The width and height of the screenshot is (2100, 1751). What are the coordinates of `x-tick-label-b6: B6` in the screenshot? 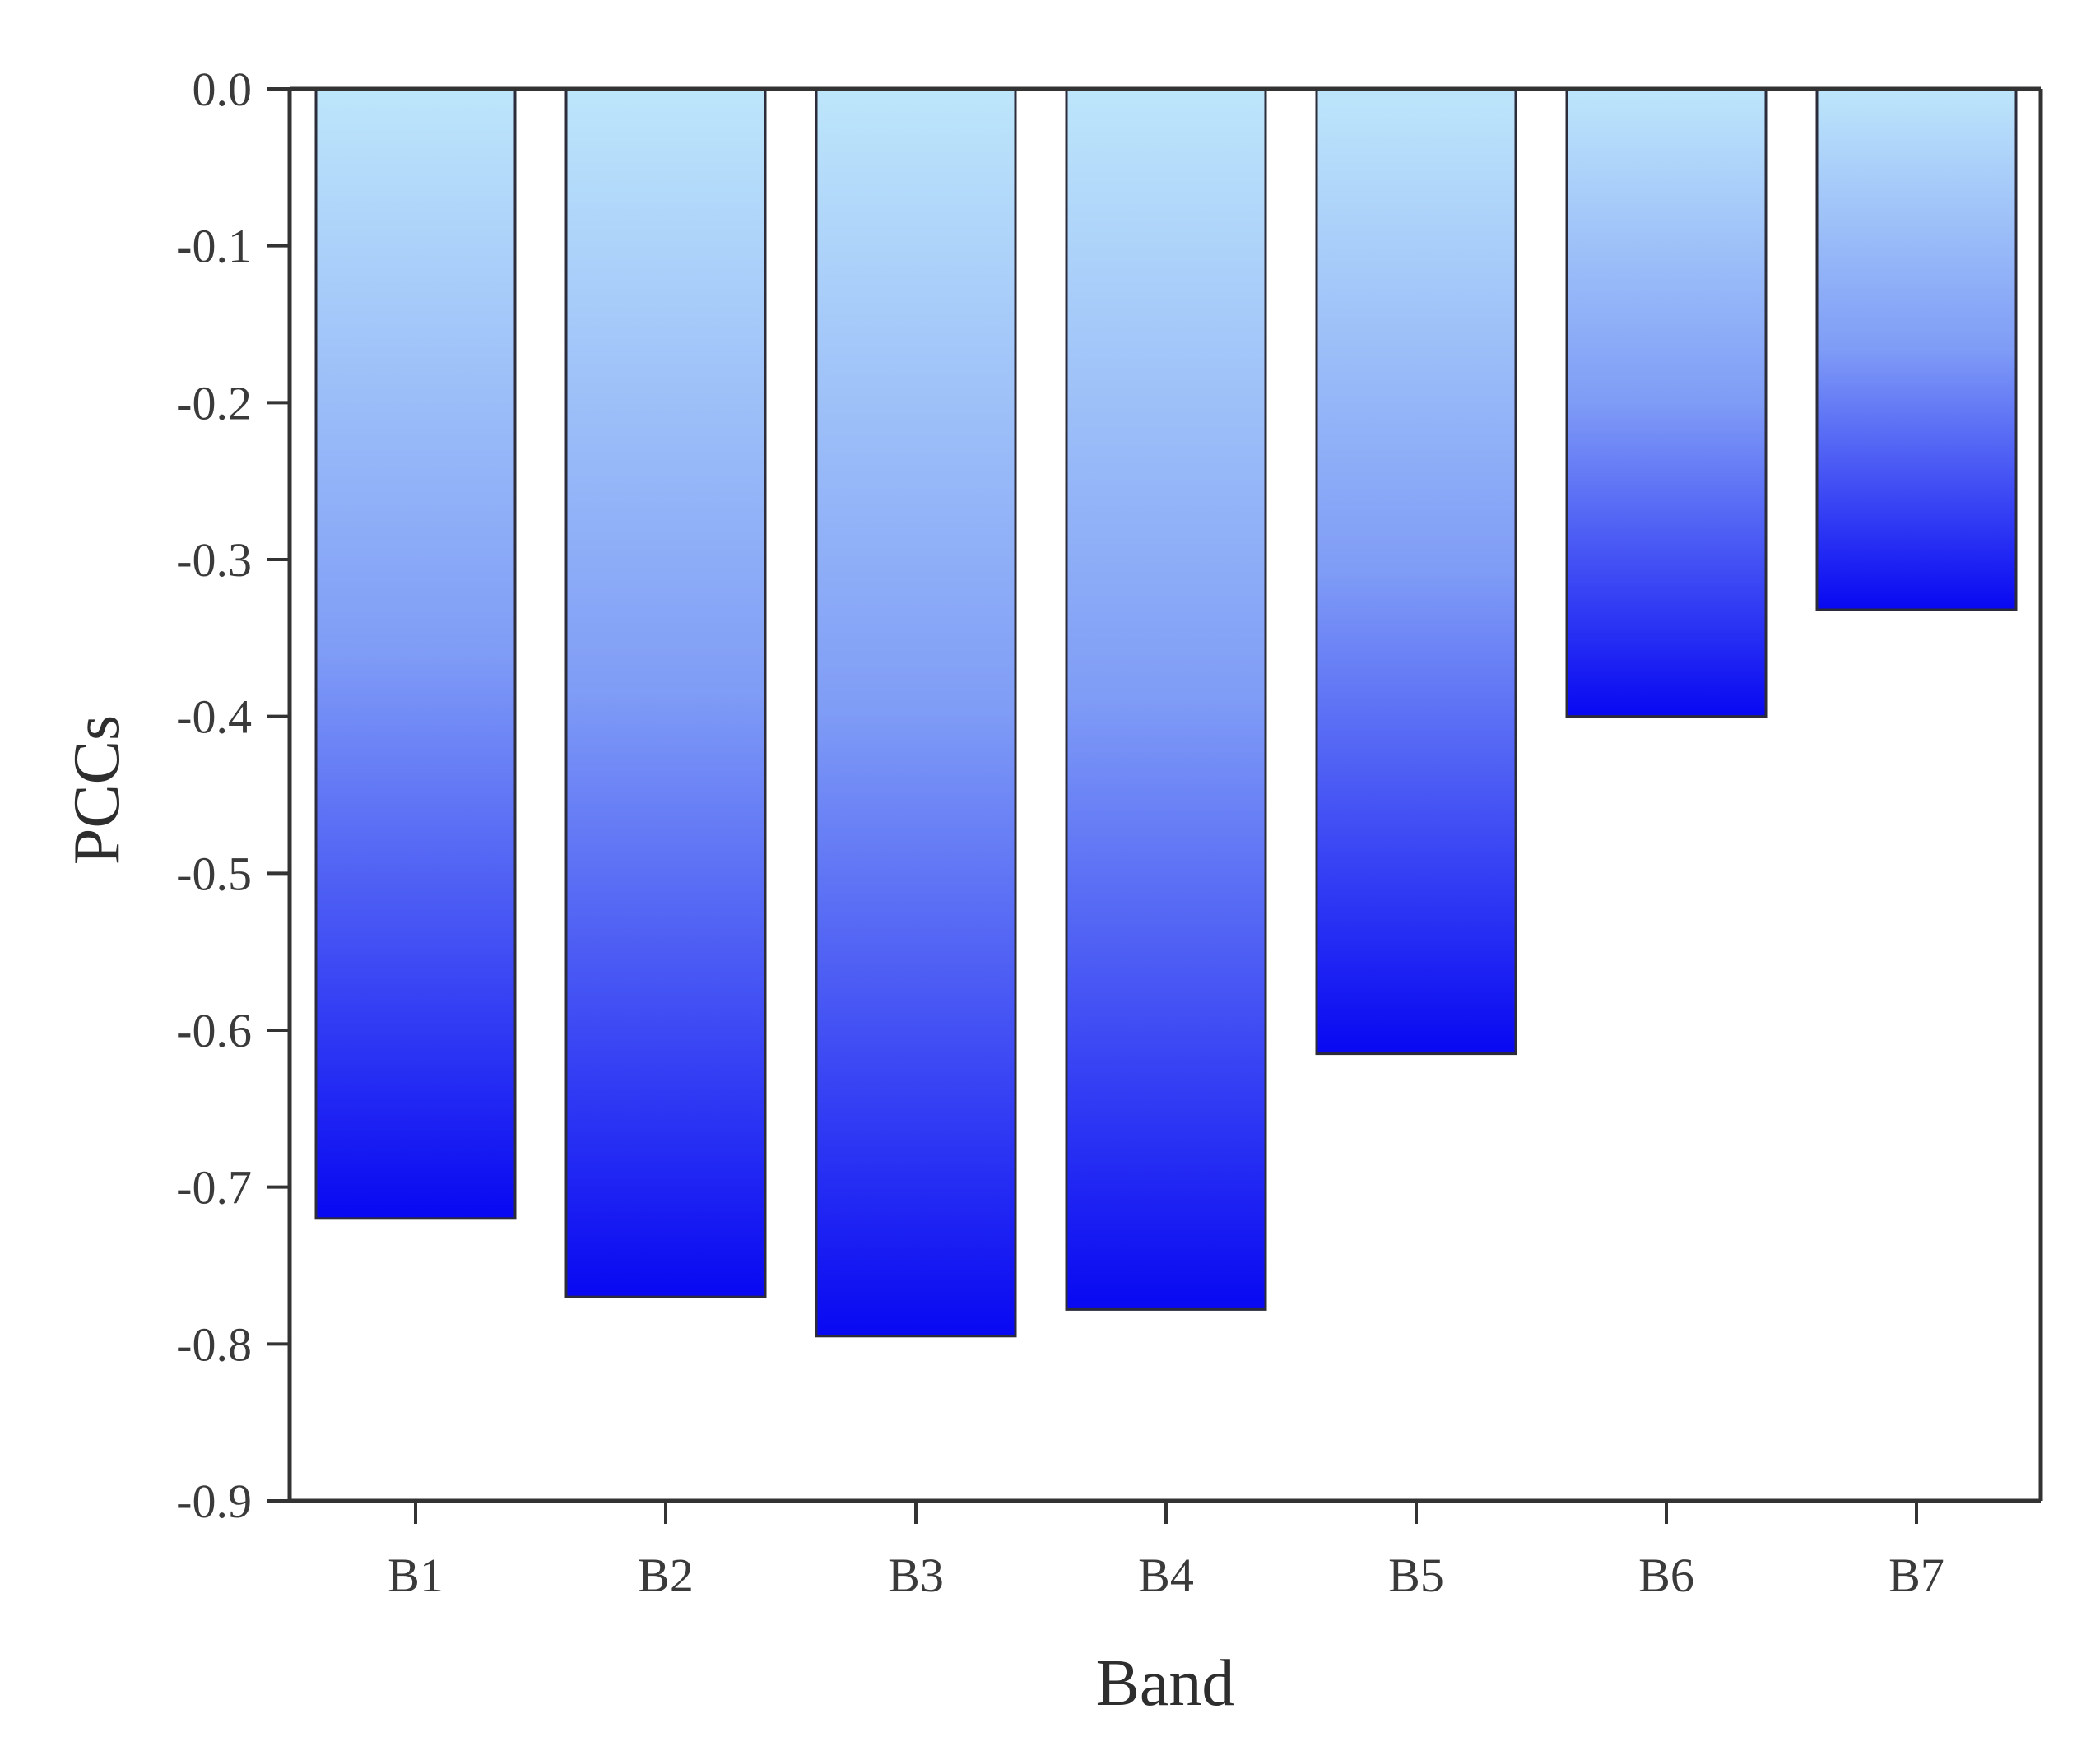 It's located at (1666, 1575).